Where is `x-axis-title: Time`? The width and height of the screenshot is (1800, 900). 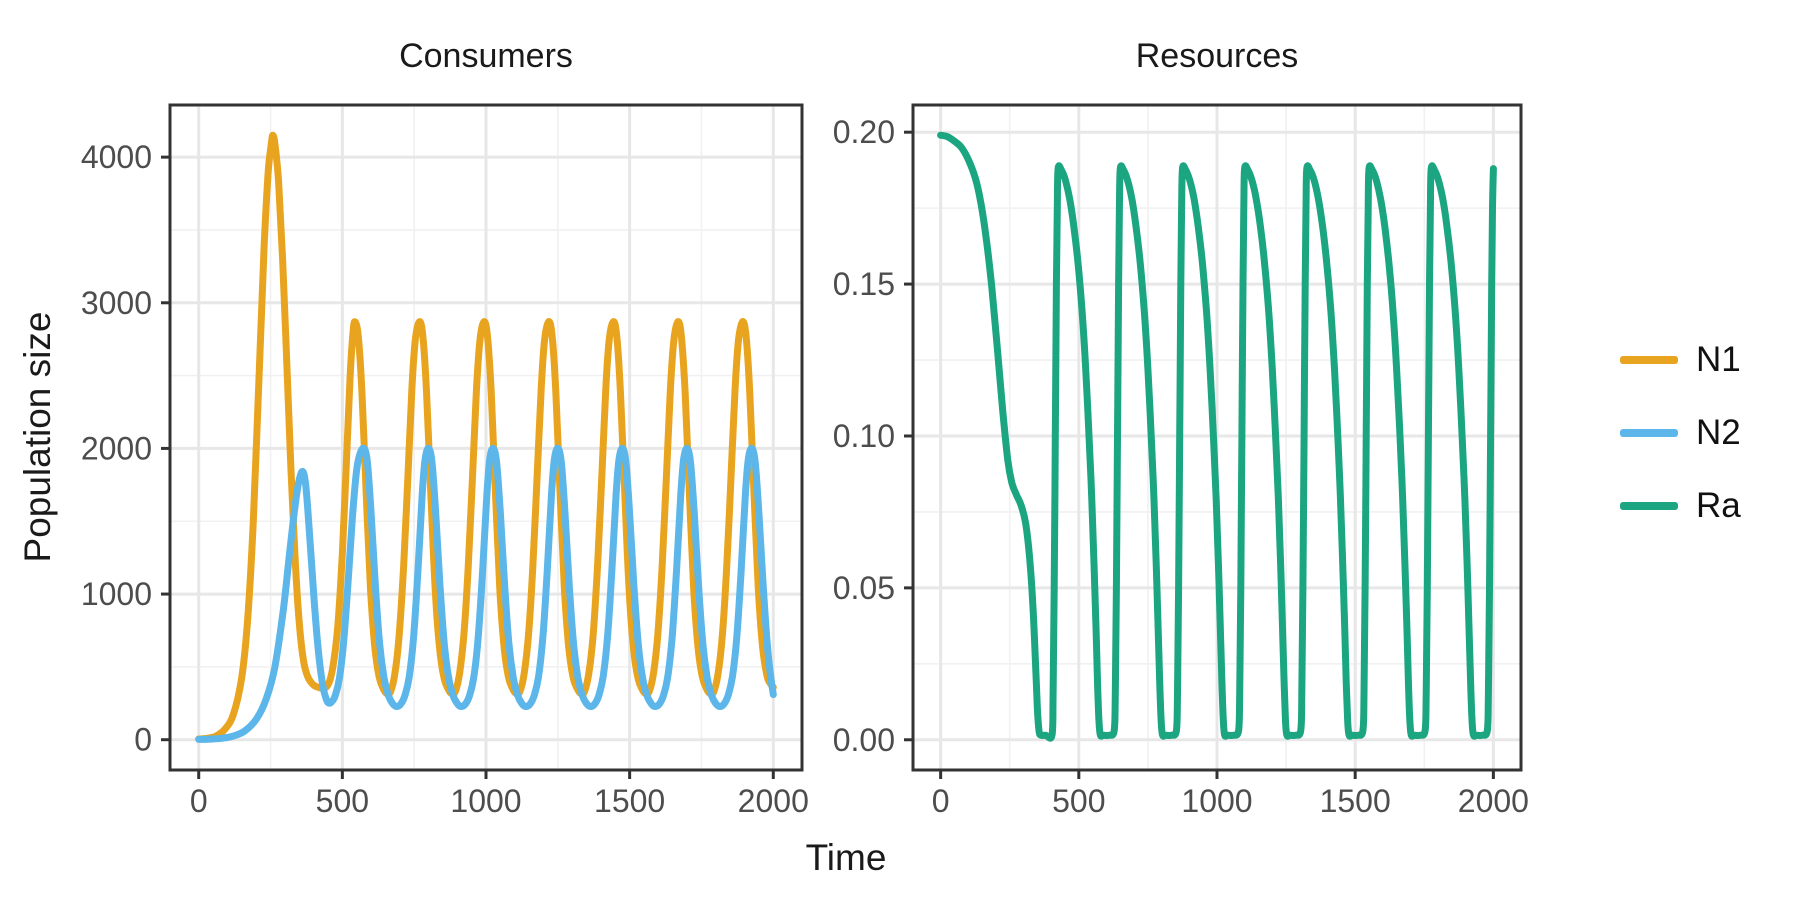
x-axis-title: Time is located at coordinates (846, 857).